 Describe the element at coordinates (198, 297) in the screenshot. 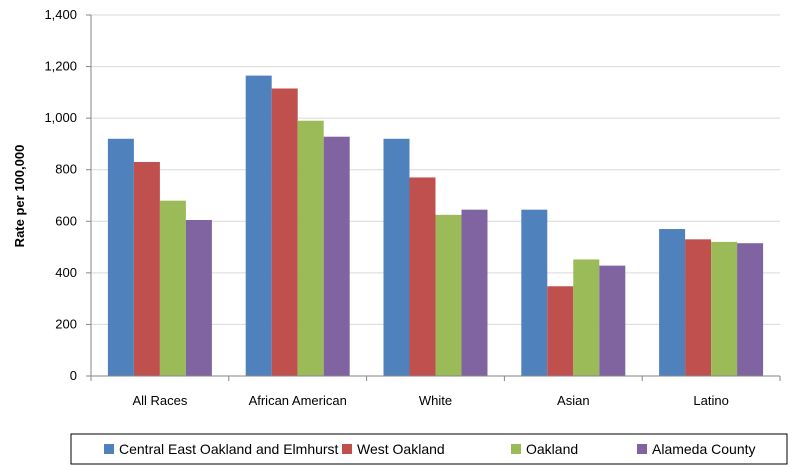

I see `bar-alameda-county-all-races` at that location.